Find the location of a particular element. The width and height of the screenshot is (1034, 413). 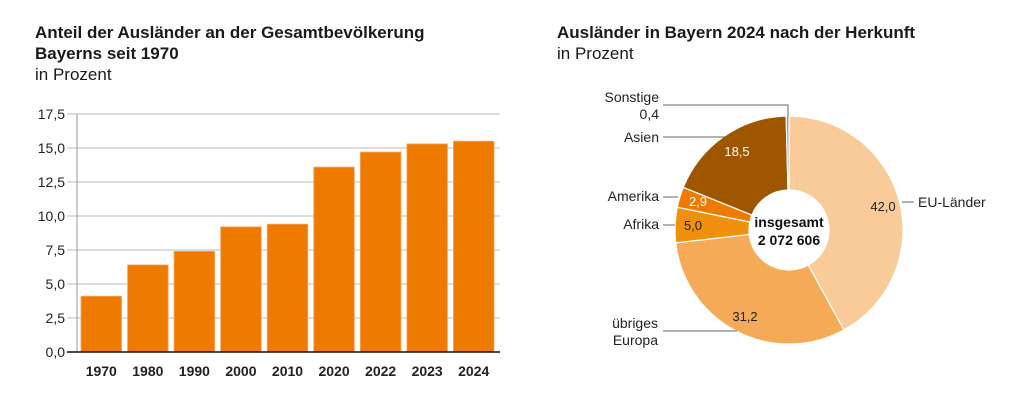

x-tick-label: 2022 is located at coordinates (380, 371).